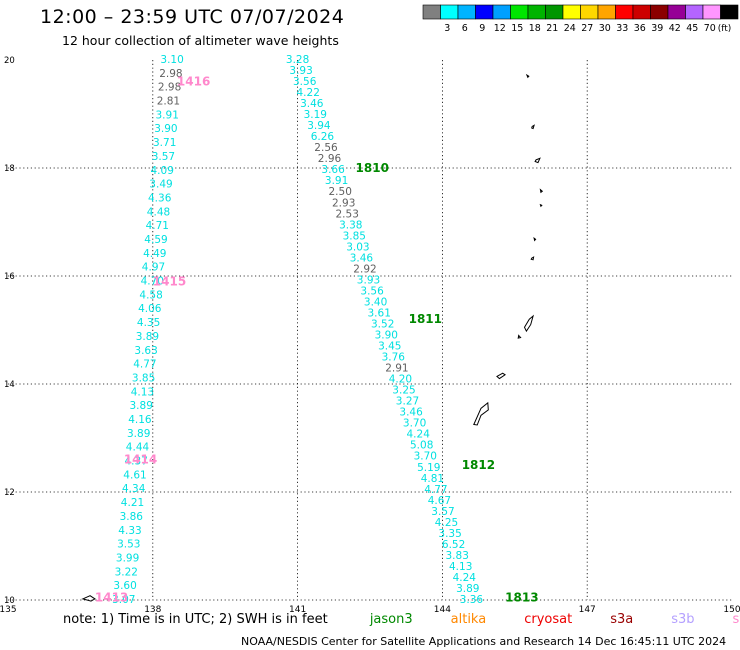  I want to click on wave-height-value: 3.91, so click(167, 115).